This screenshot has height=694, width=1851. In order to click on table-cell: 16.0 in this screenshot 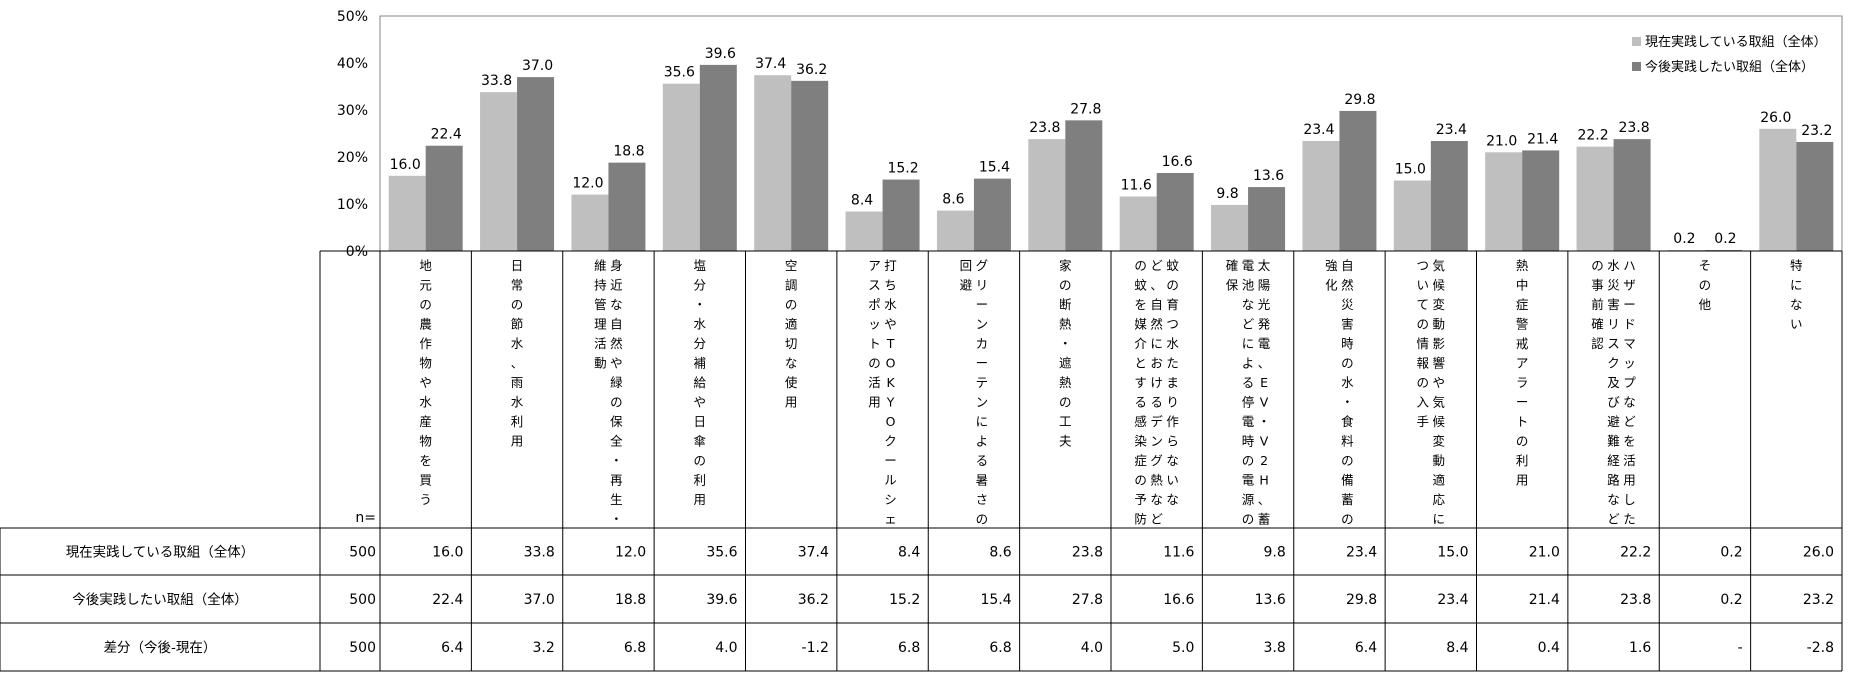, I will do `click(447, 553)`.